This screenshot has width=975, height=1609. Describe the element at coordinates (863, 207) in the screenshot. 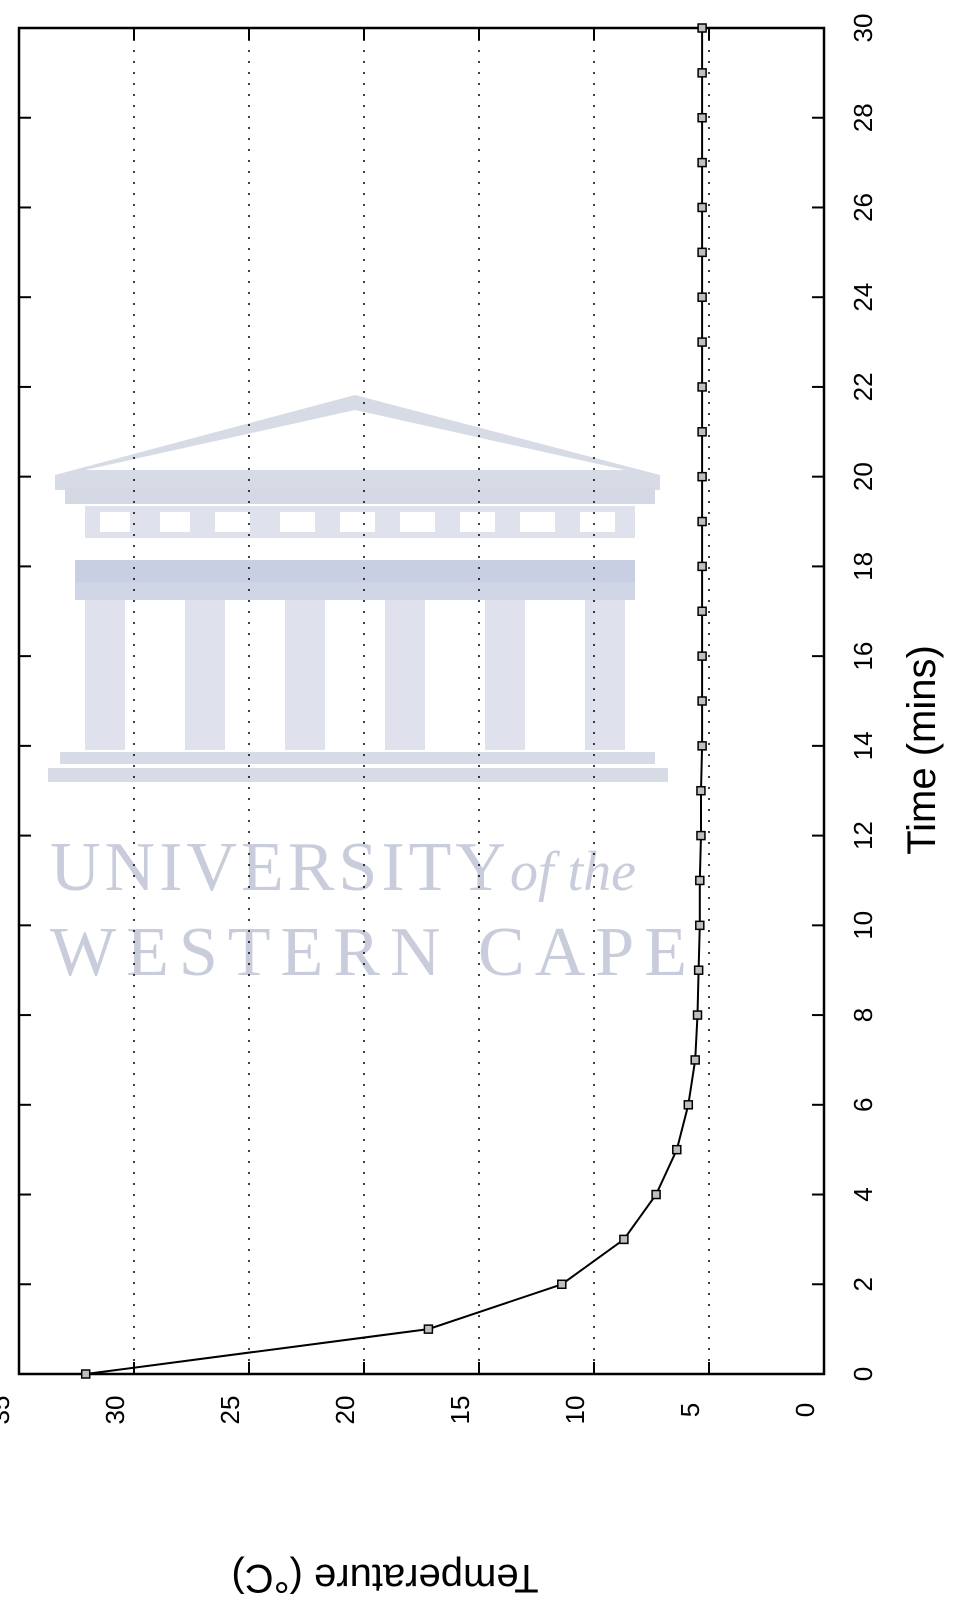

I see `time-tick-label: 26` at that location.